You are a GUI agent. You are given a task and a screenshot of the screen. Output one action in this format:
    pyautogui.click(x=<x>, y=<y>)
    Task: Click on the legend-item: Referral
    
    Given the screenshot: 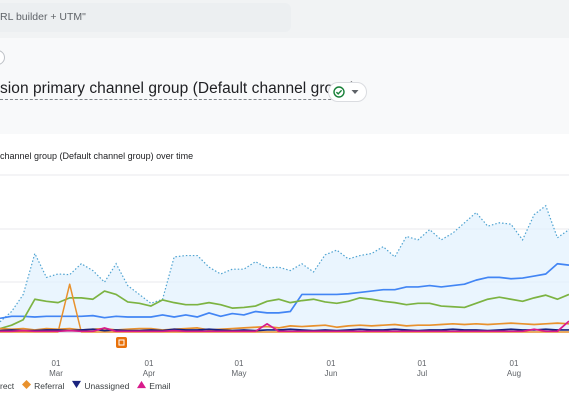 What is the action you would take?
    pyautogui.click(x=43, y=385)
    